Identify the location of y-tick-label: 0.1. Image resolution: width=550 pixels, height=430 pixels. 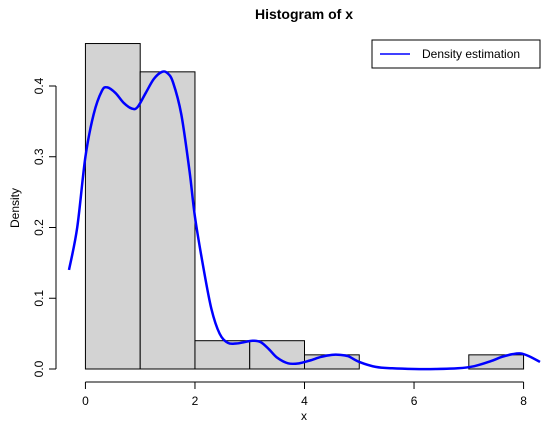
(39, 298).